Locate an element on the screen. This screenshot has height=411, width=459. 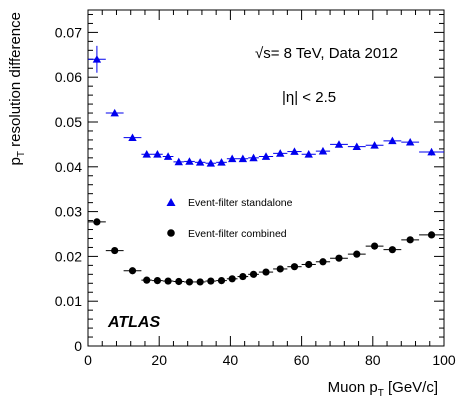
y-axis-title-sub: T is located at coordinates (21, 154).